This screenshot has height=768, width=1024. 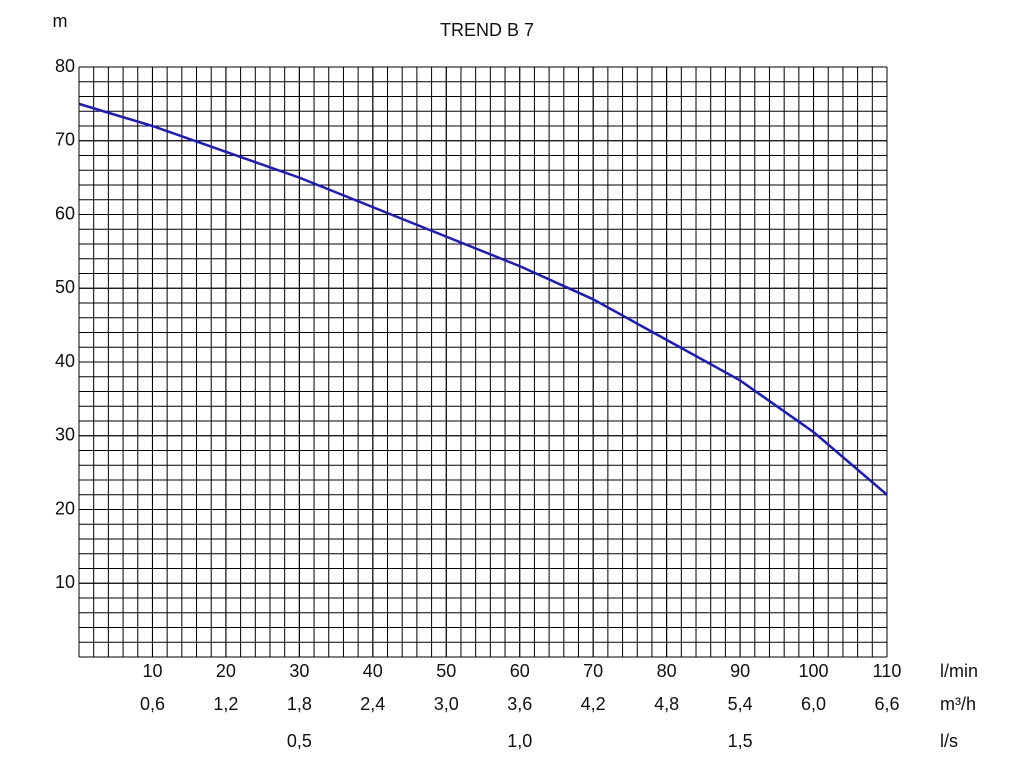 What do you see at coordinates (65, 361) in the screenshot?
I see `y-tick-label: 40` at bounding box center [65, 361].